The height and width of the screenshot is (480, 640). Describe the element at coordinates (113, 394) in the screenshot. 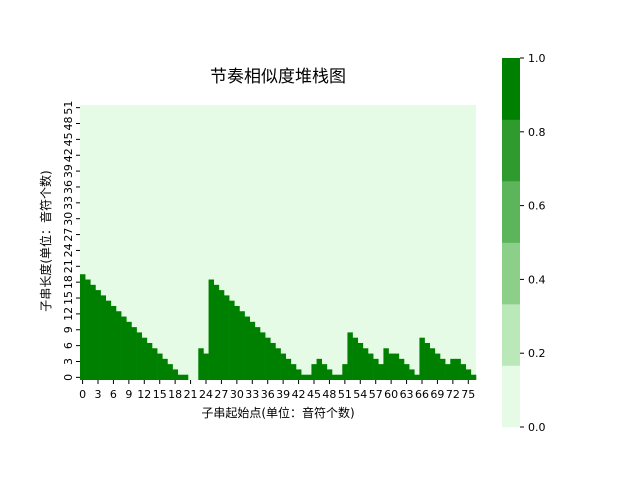

I see `x-tick-label: 6` at that location.